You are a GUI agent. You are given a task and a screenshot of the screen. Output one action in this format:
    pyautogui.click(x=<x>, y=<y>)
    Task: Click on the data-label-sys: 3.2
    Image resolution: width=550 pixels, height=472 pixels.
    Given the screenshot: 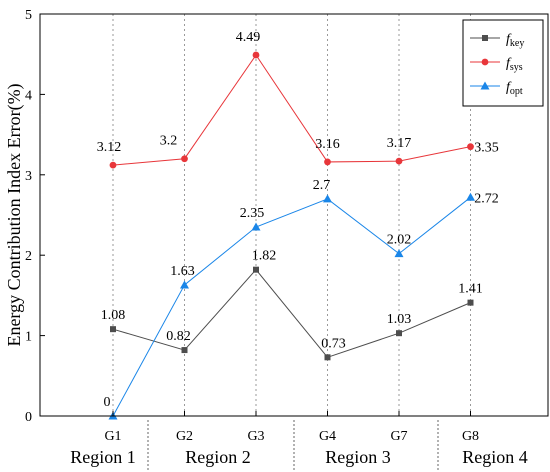 What is the action you would take?
    pyautogui.click(x=169, y=141)
    